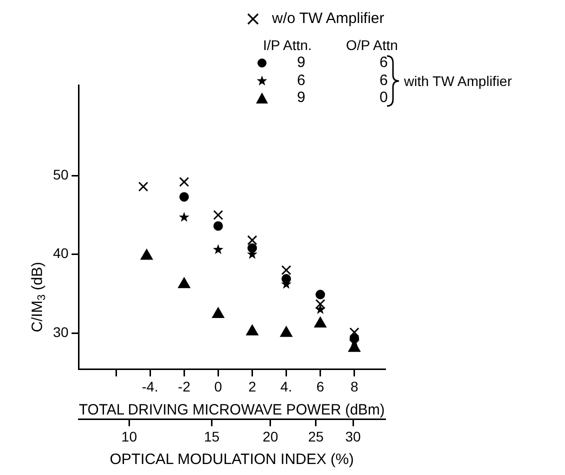 This screenshot has width=565, height=475. What do you see at coordinates (354, 386) in the screenshot?
I see `x-tick-label: 8` at bounding box center [354, 386].